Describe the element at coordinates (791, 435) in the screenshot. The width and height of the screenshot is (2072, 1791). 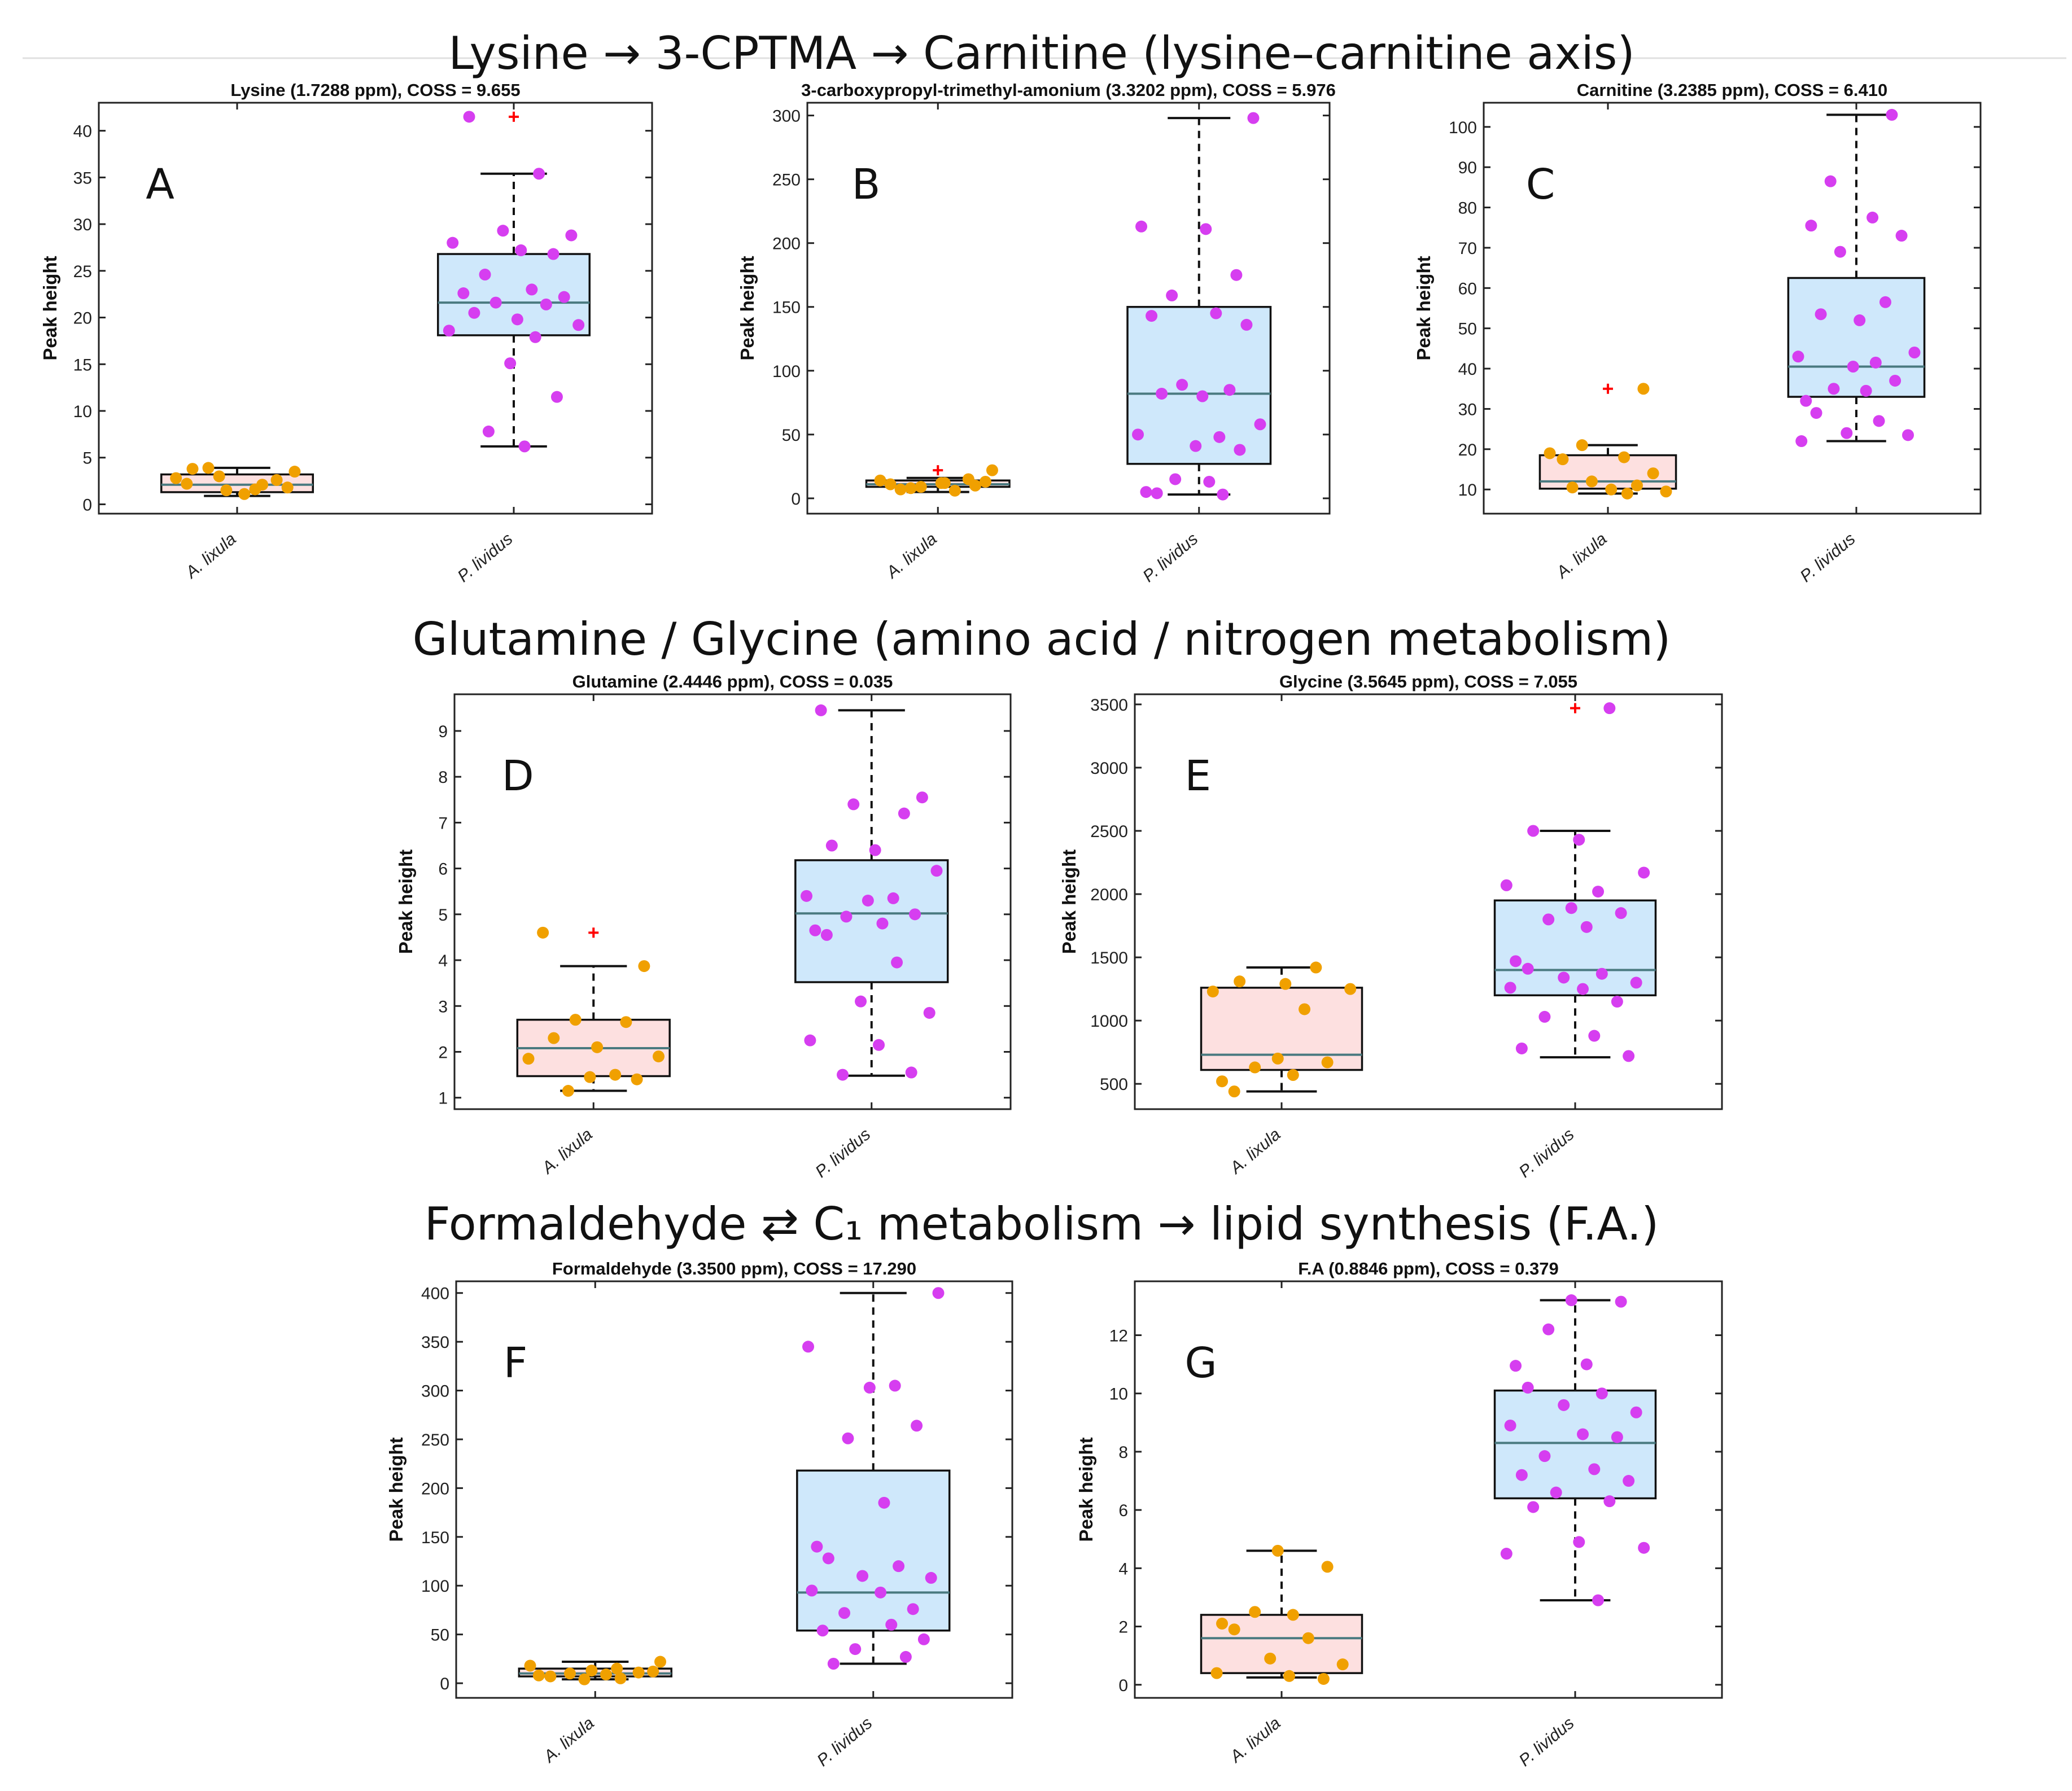
I see `y-tick-label: 50` at that location.